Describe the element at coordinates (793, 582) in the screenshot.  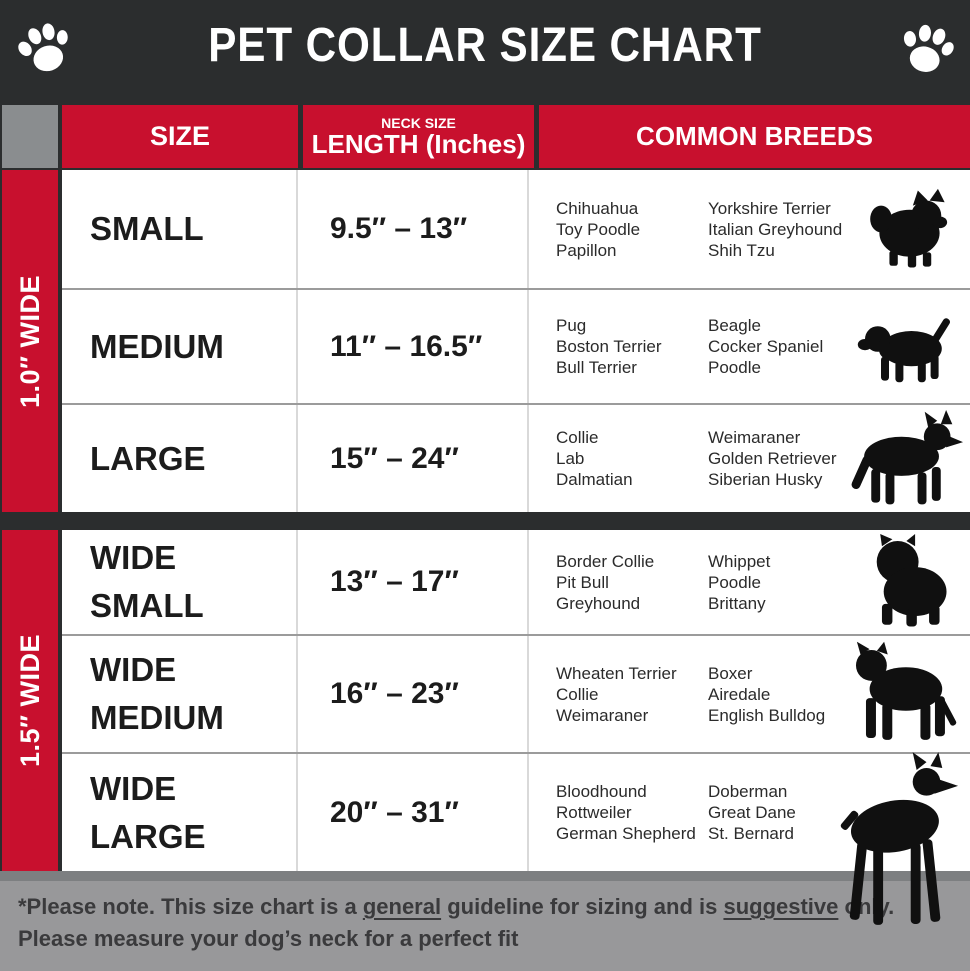
I see `breed-list: Whippet Poodle Brittany` at that location.